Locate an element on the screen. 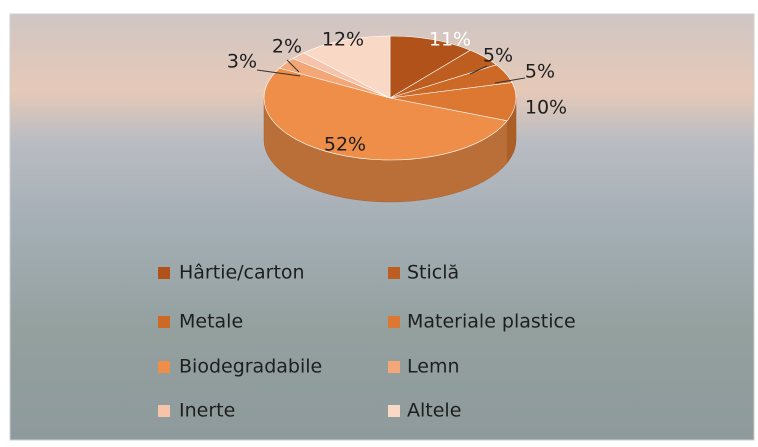 This screenshot has width=758, height=447. legend-label: Biodegradabile is located at coordinates (250, 367).